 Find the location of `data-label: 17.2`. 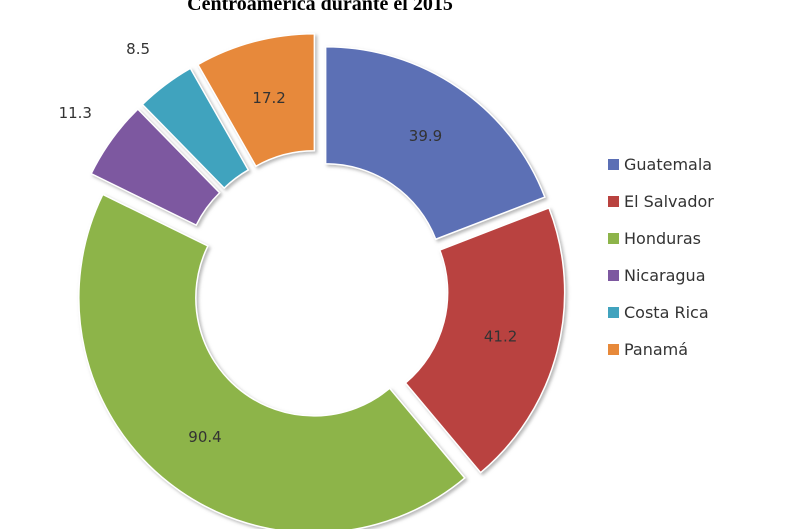

data-label: 17.2 is located at coordinates (268, 98).